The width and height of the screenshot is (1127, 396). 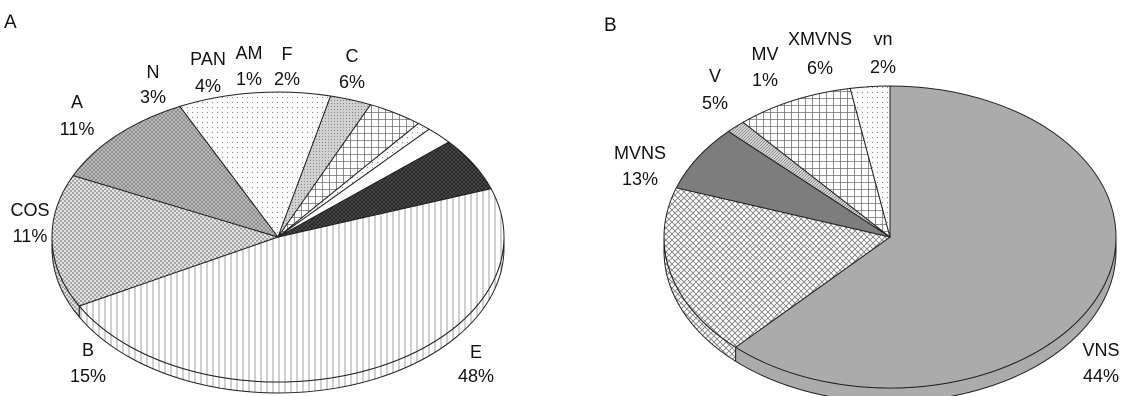 What do you see at coordinates (153, 72) in the screenshot?
I see `pie-a-label-n: N` at bounding box center [153, 72].